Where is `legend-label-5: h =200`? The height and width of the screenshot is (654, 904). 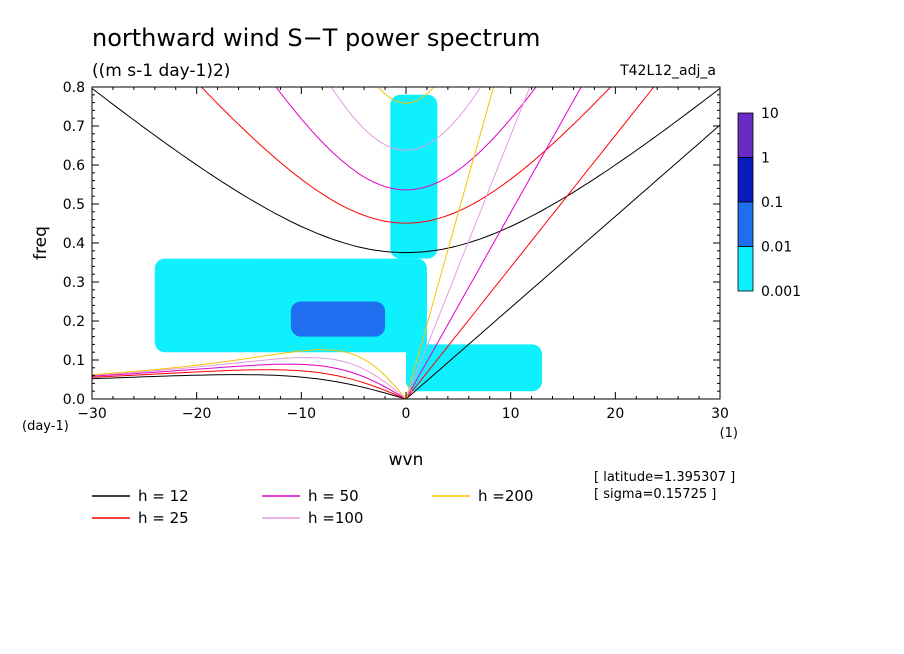 legend-label-5: h =200 is located at coordinates (505, 496).